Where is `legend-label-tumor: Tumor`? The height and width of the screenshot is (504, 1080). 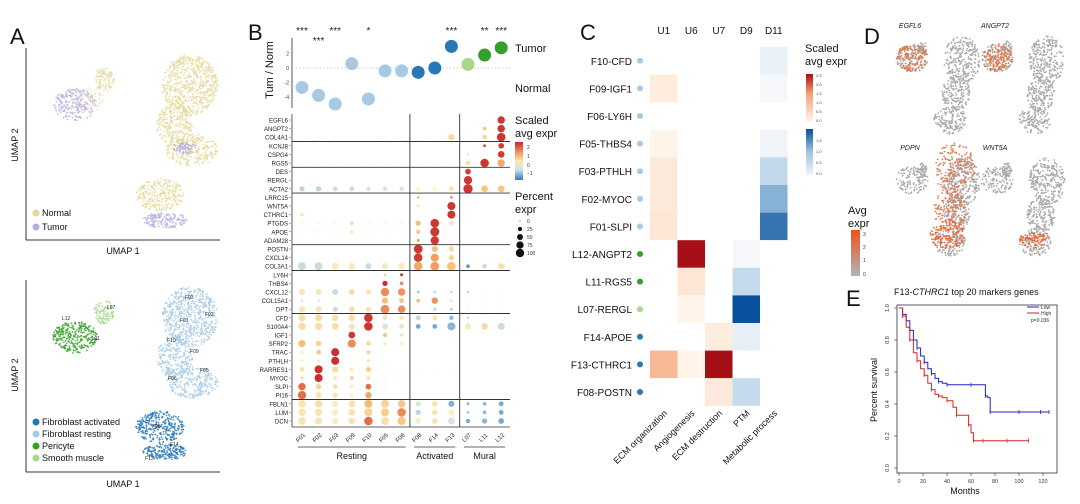
legend-label-tumor: Tumor is located at coordinates (55, 227).